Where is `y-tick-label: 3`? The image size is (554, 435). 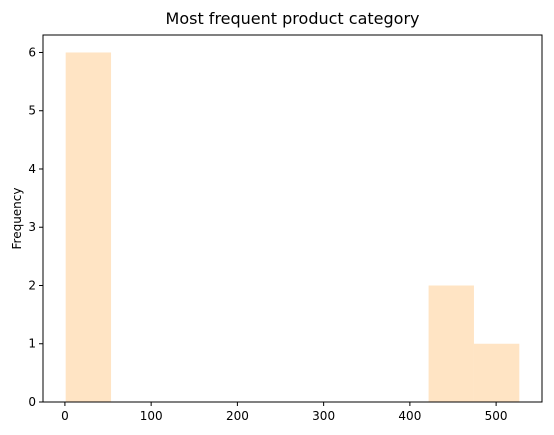 y-tick-label: 3 is located at coordinates (32, 227).